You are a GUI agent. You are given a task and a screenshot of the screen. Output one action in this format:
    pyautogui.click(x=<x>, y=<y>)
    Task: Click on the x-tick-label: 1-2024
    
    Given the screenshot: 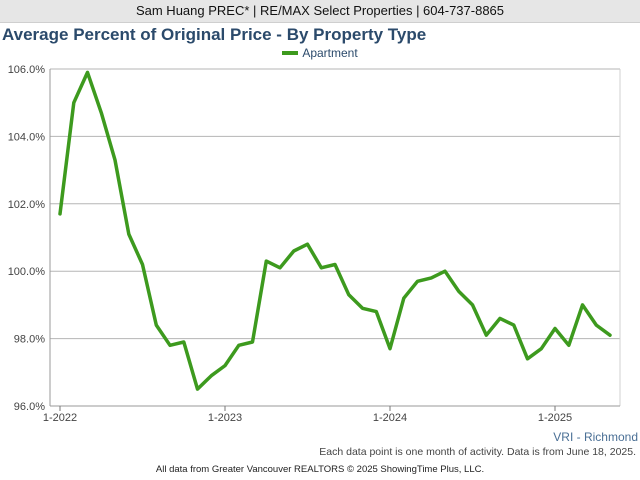 What is the action you would take?
    pyautogui.click(x=390, y=418)
    